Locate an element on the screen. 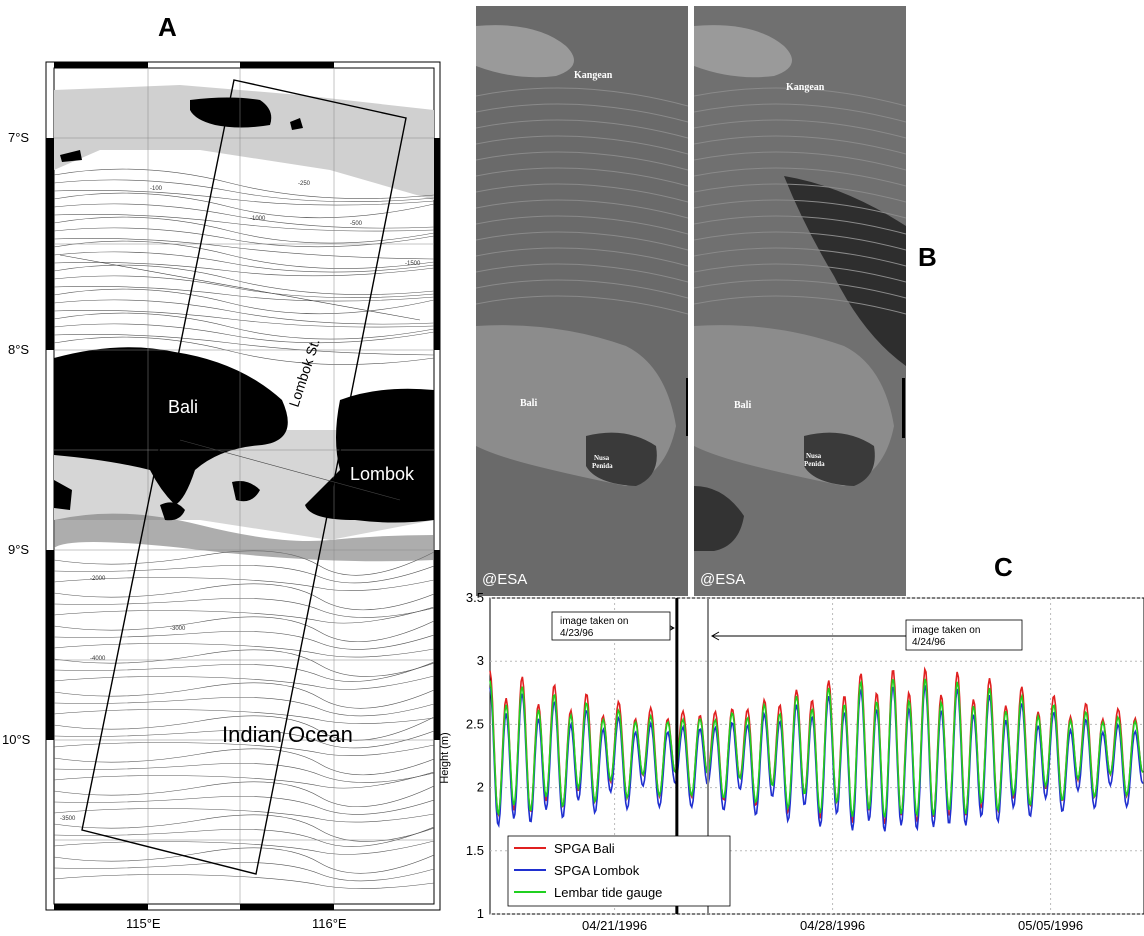 The height and width of the screenshot is (936, 1144). sar-image-right: Kangean Bali Nusa Penida @ESA is located at coordinates (800, 301).